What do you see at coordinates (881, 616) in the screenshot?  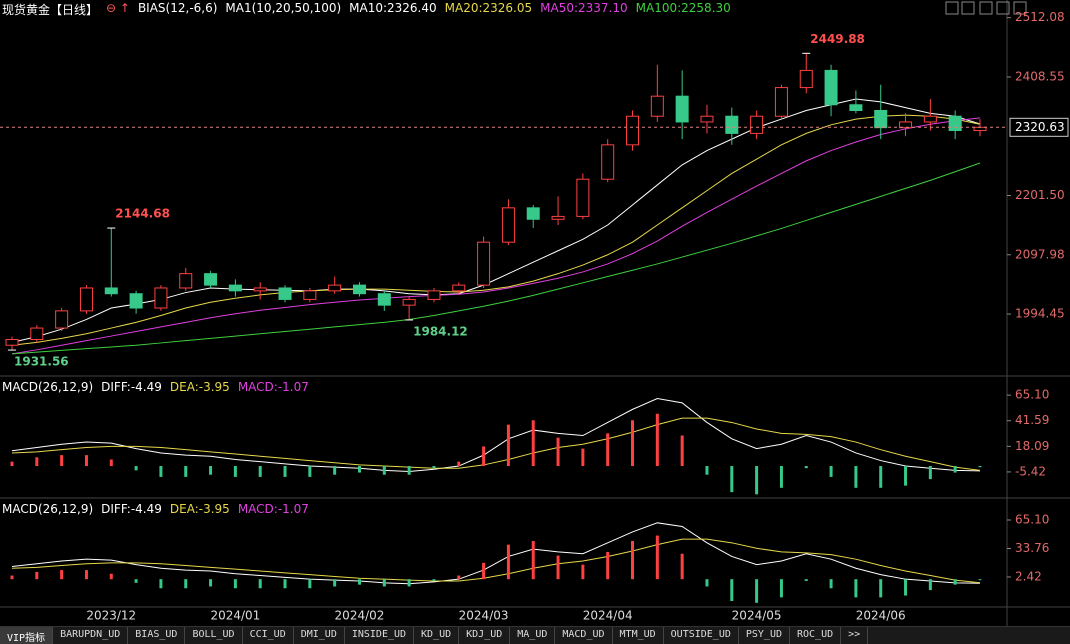 I see `x-tick-label: 2024/06` at bounding box center [881, 616].